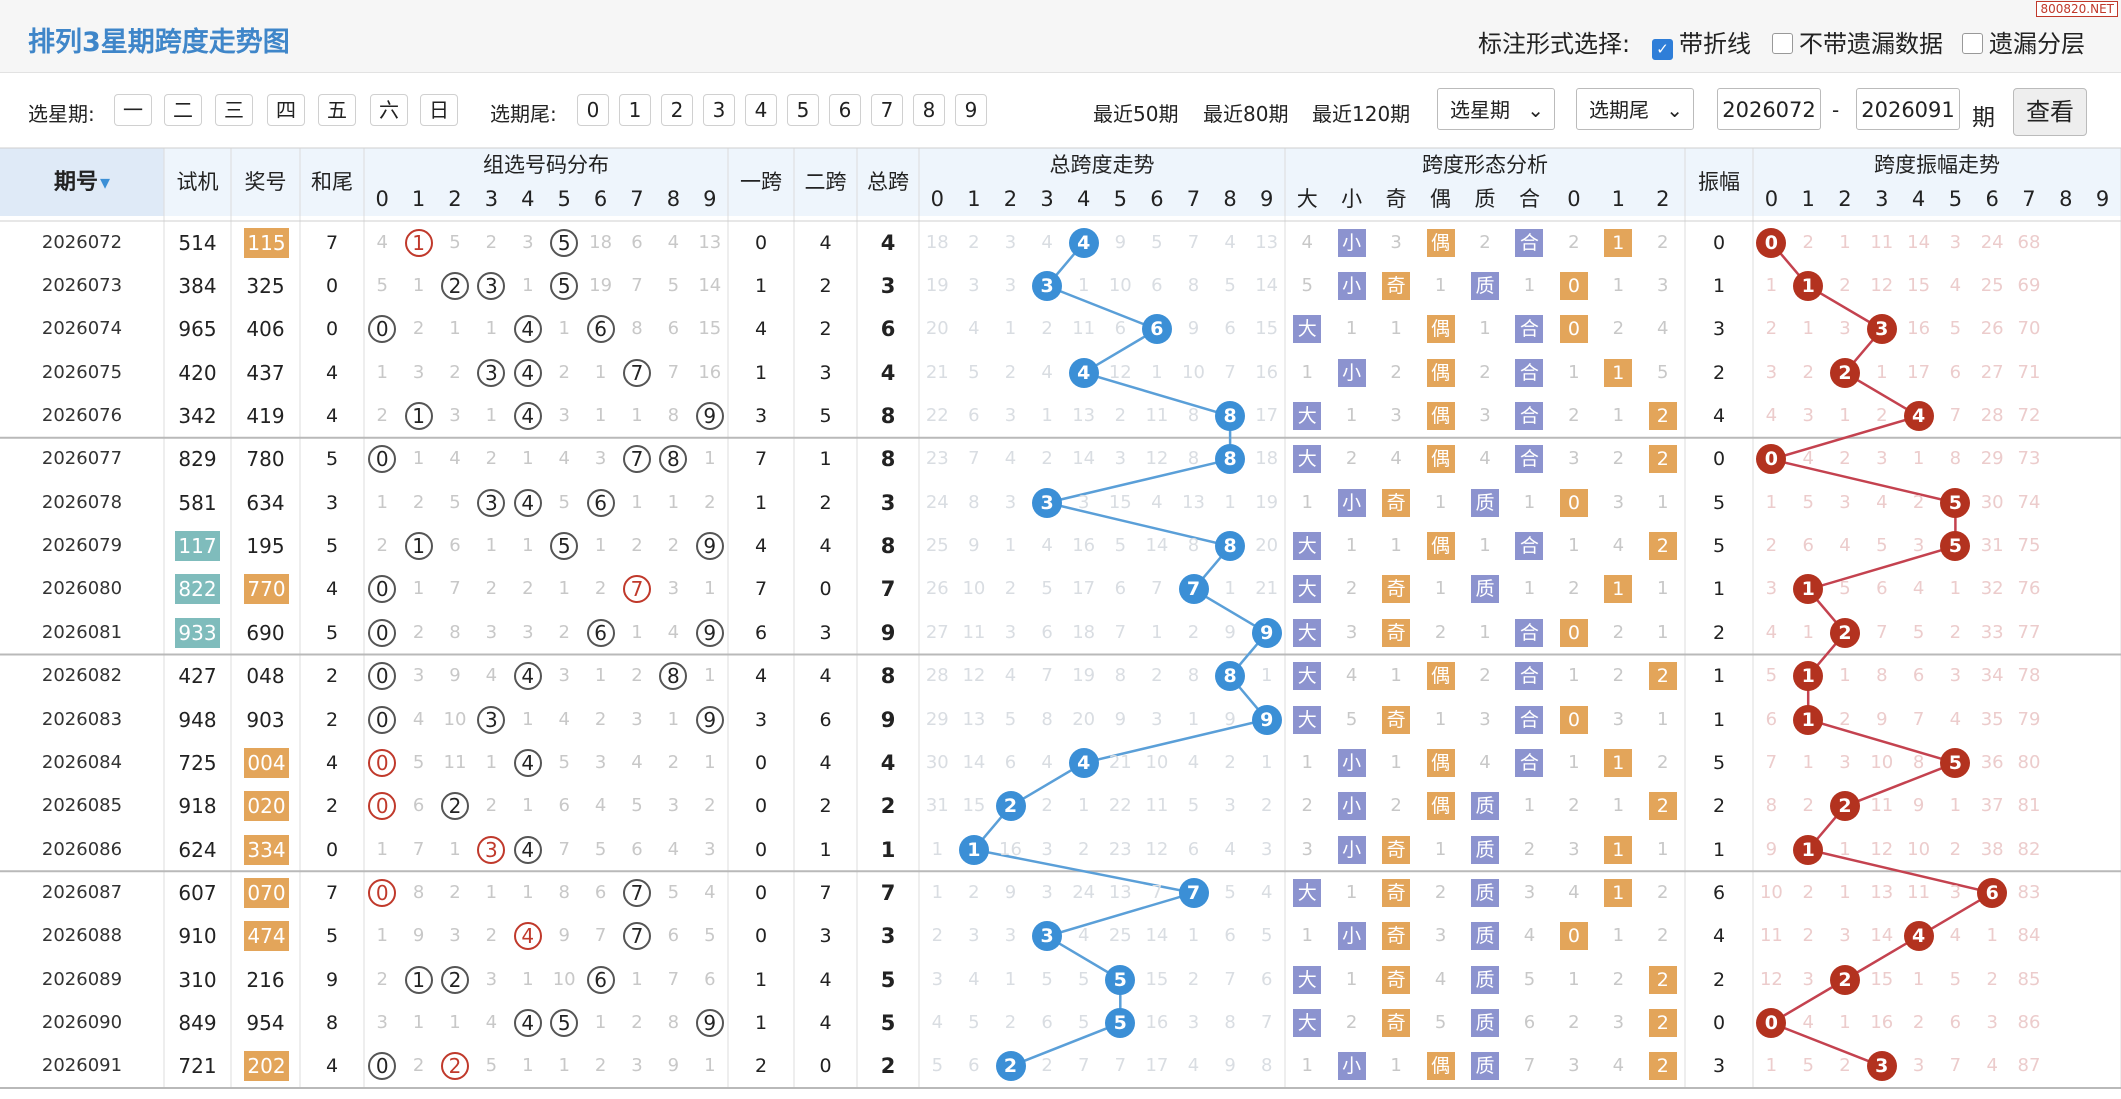  What do you see at coordinates (1983, 118) in the screenshot?
I see `period-unit: 期` at bounding box center [1983, 118].